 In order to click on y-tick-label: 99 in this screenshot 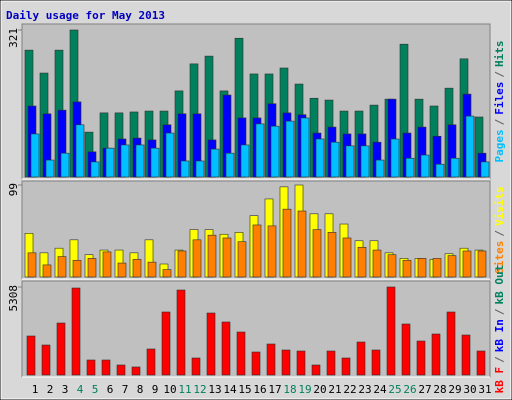, I will do `click(13, 189)`.